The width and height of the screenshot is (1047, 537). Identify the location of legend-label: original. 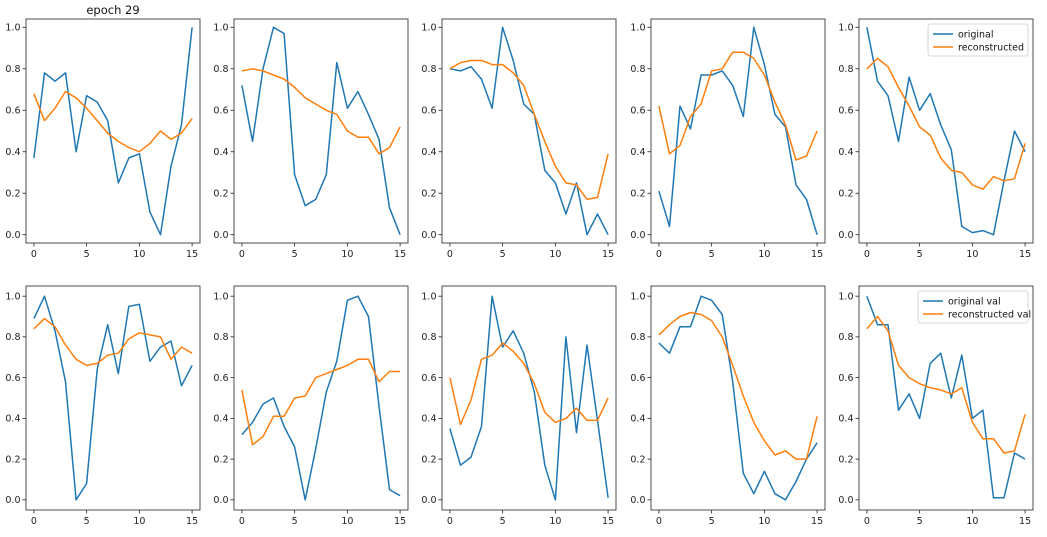
(976, 34).